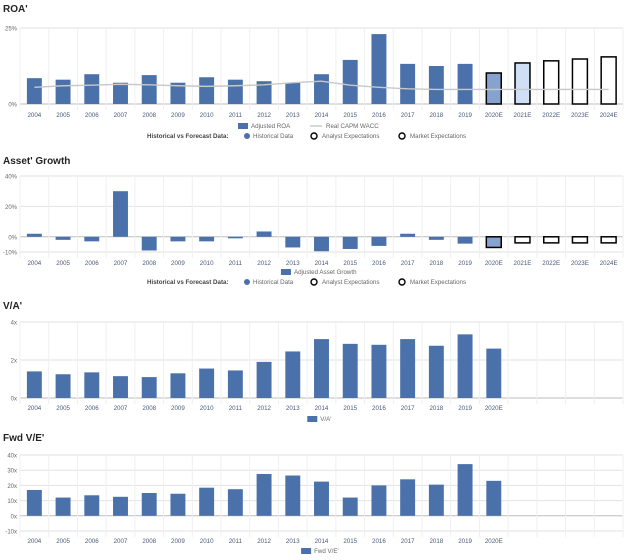 Image resolution: width=628 pixels, height=560 pixels. I want to click on analyst-marker, so click(314, 136).